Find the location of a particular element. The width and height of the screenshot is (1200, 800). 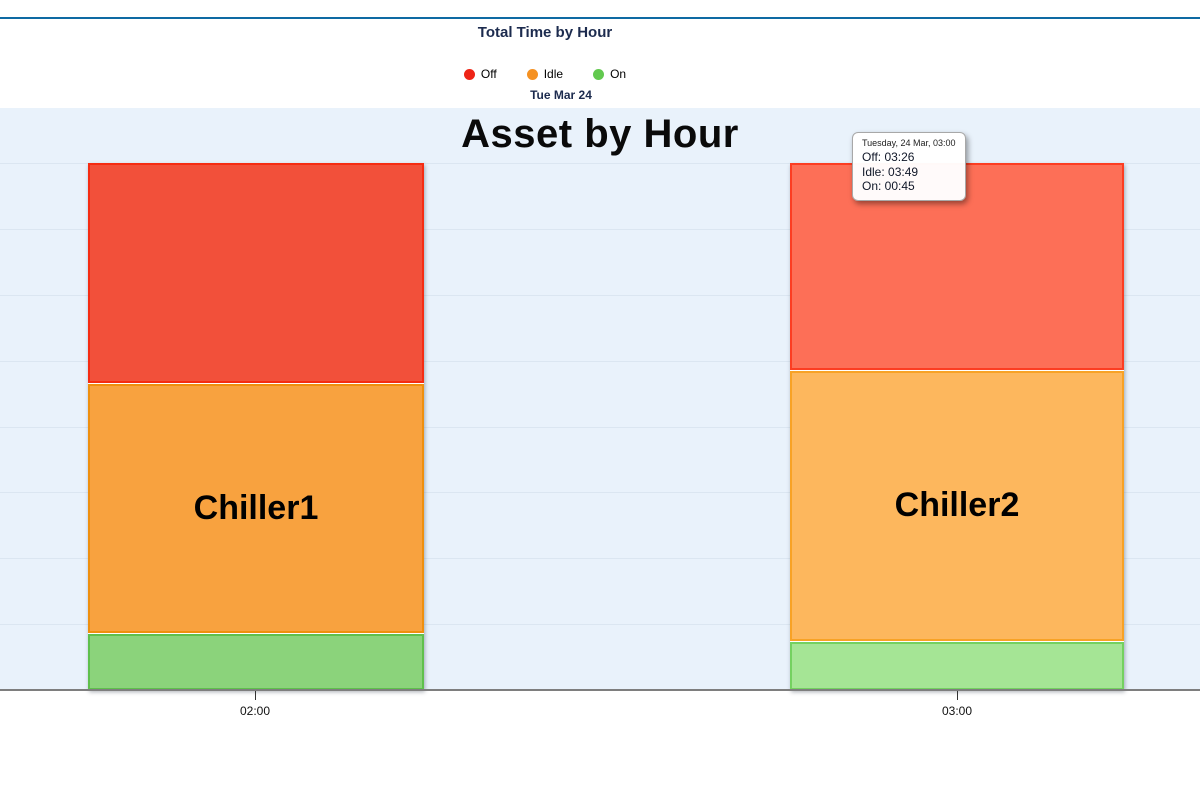

bar-segment-chiller2-idle: Chiller2 is located at coordinates (957, 506).